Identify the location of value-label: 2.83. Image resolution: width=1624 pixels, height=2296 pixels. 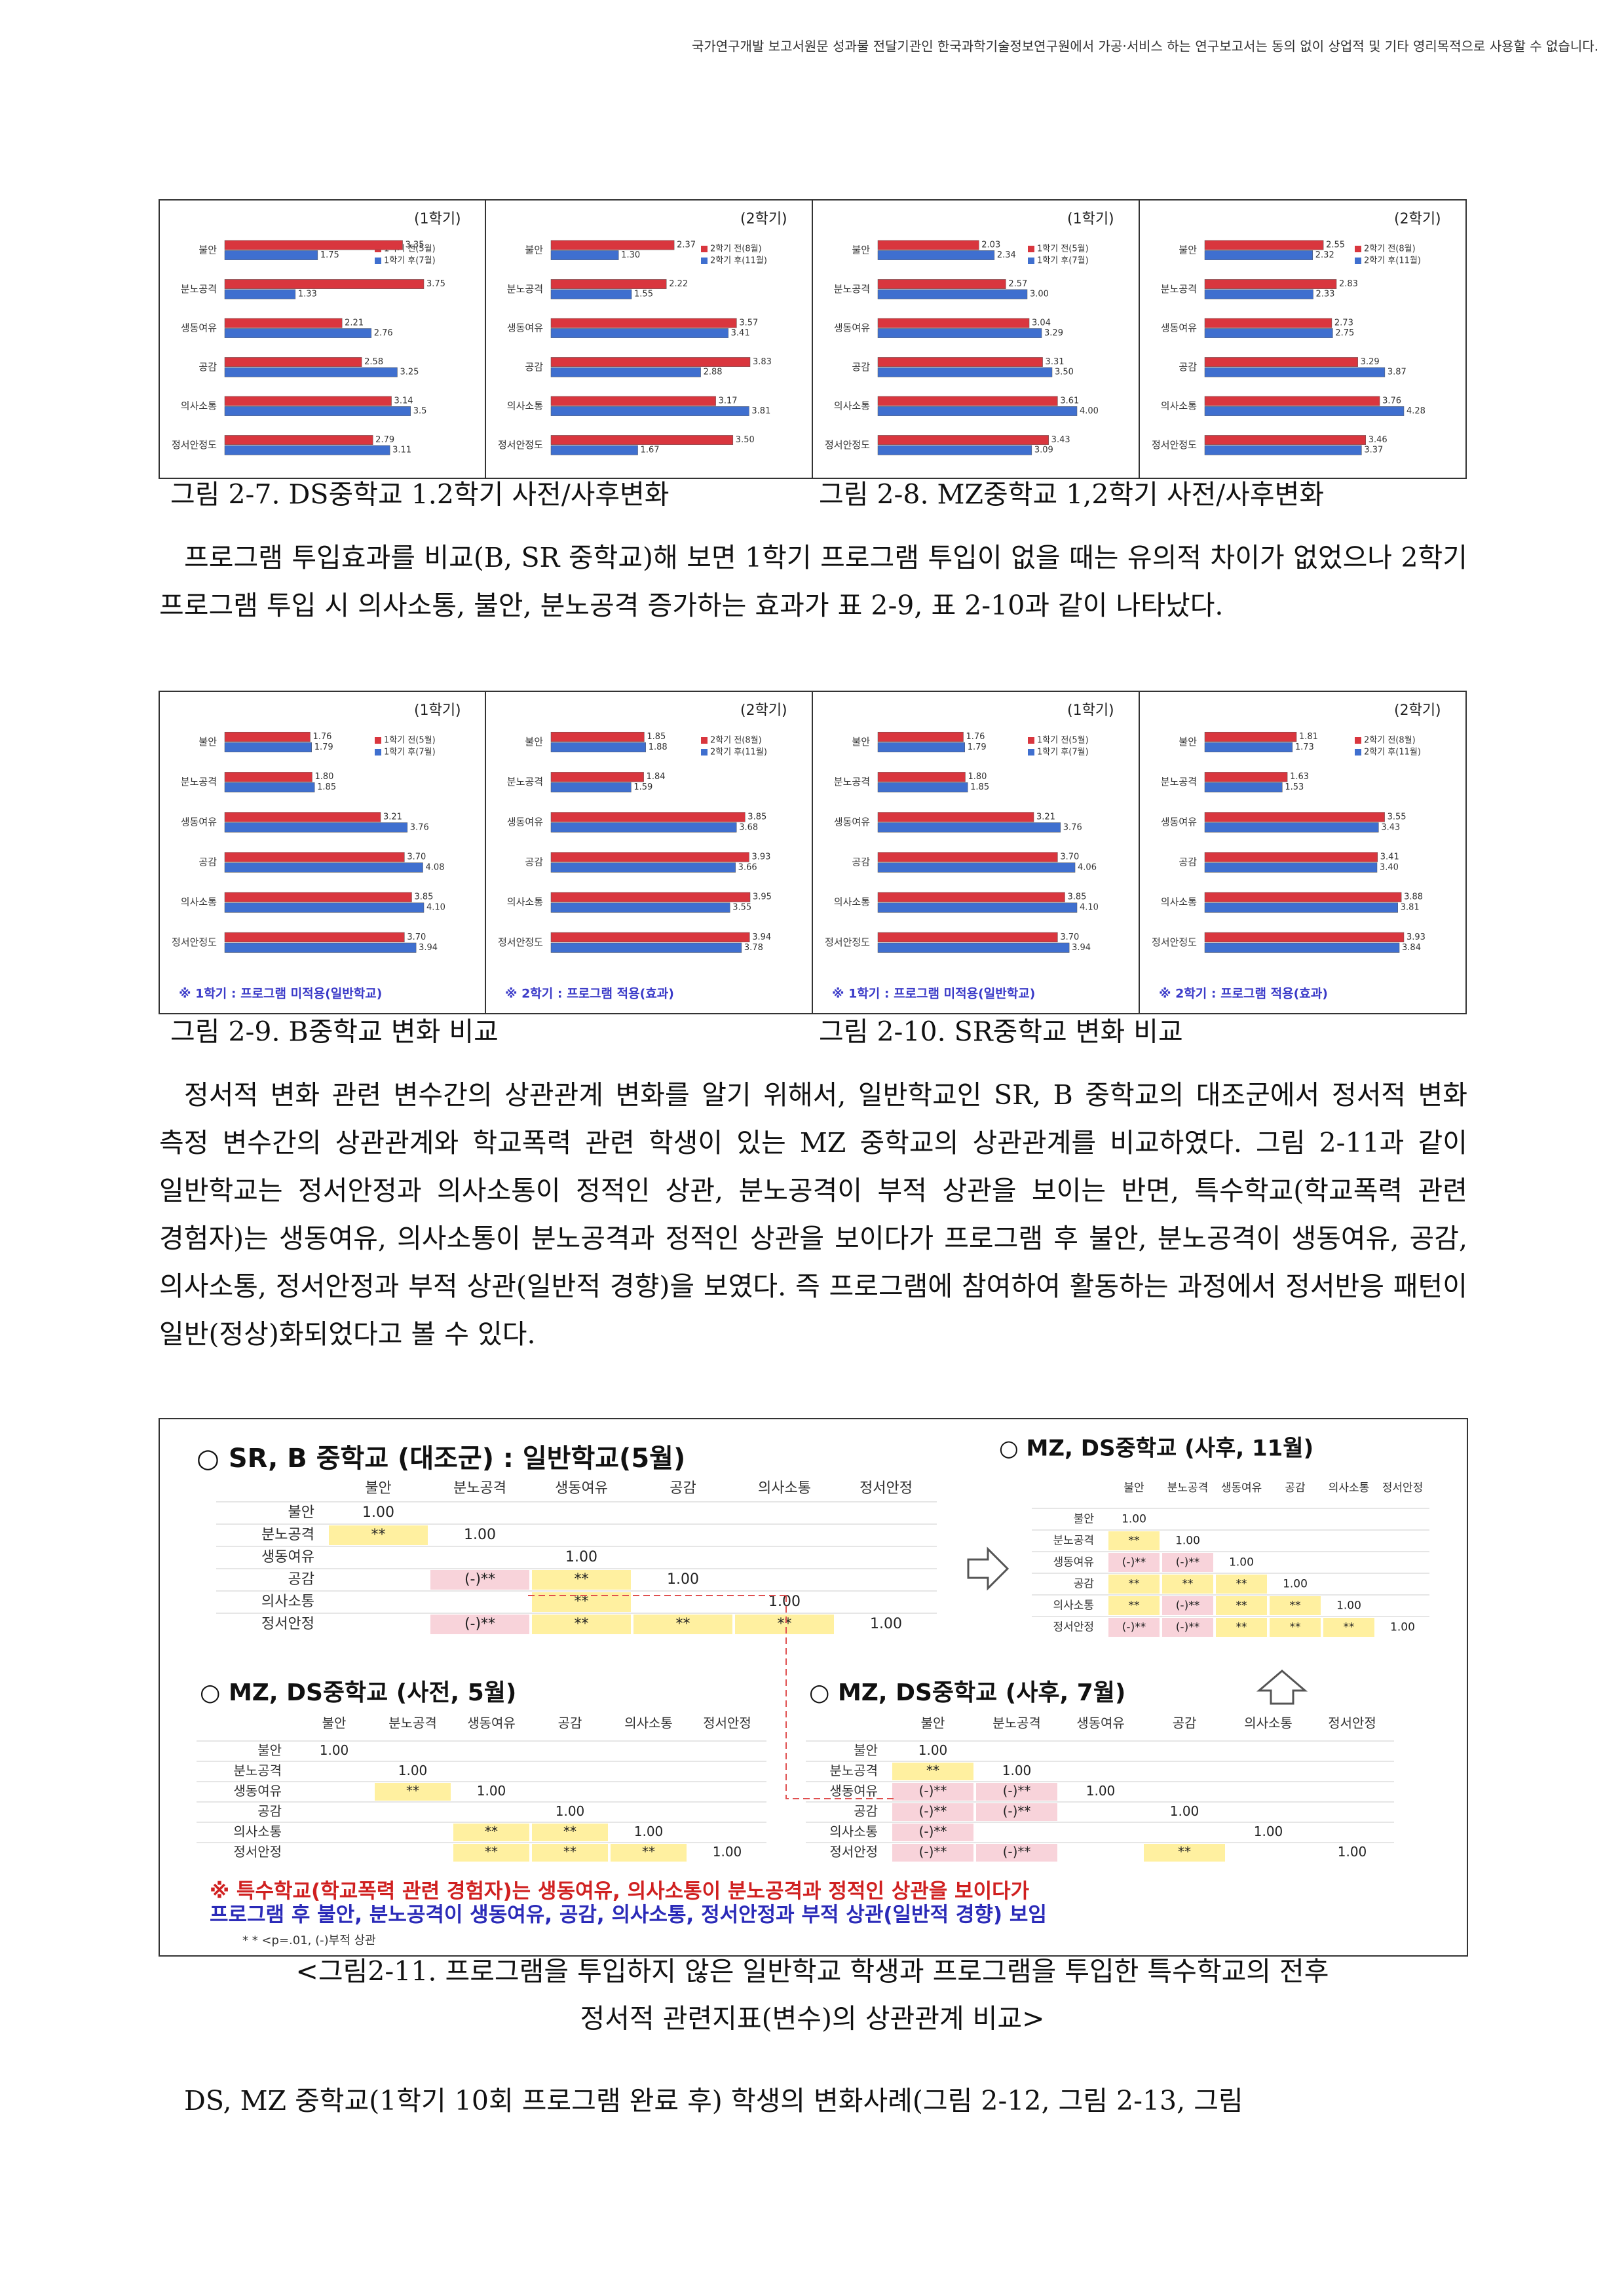
(1348, 284).